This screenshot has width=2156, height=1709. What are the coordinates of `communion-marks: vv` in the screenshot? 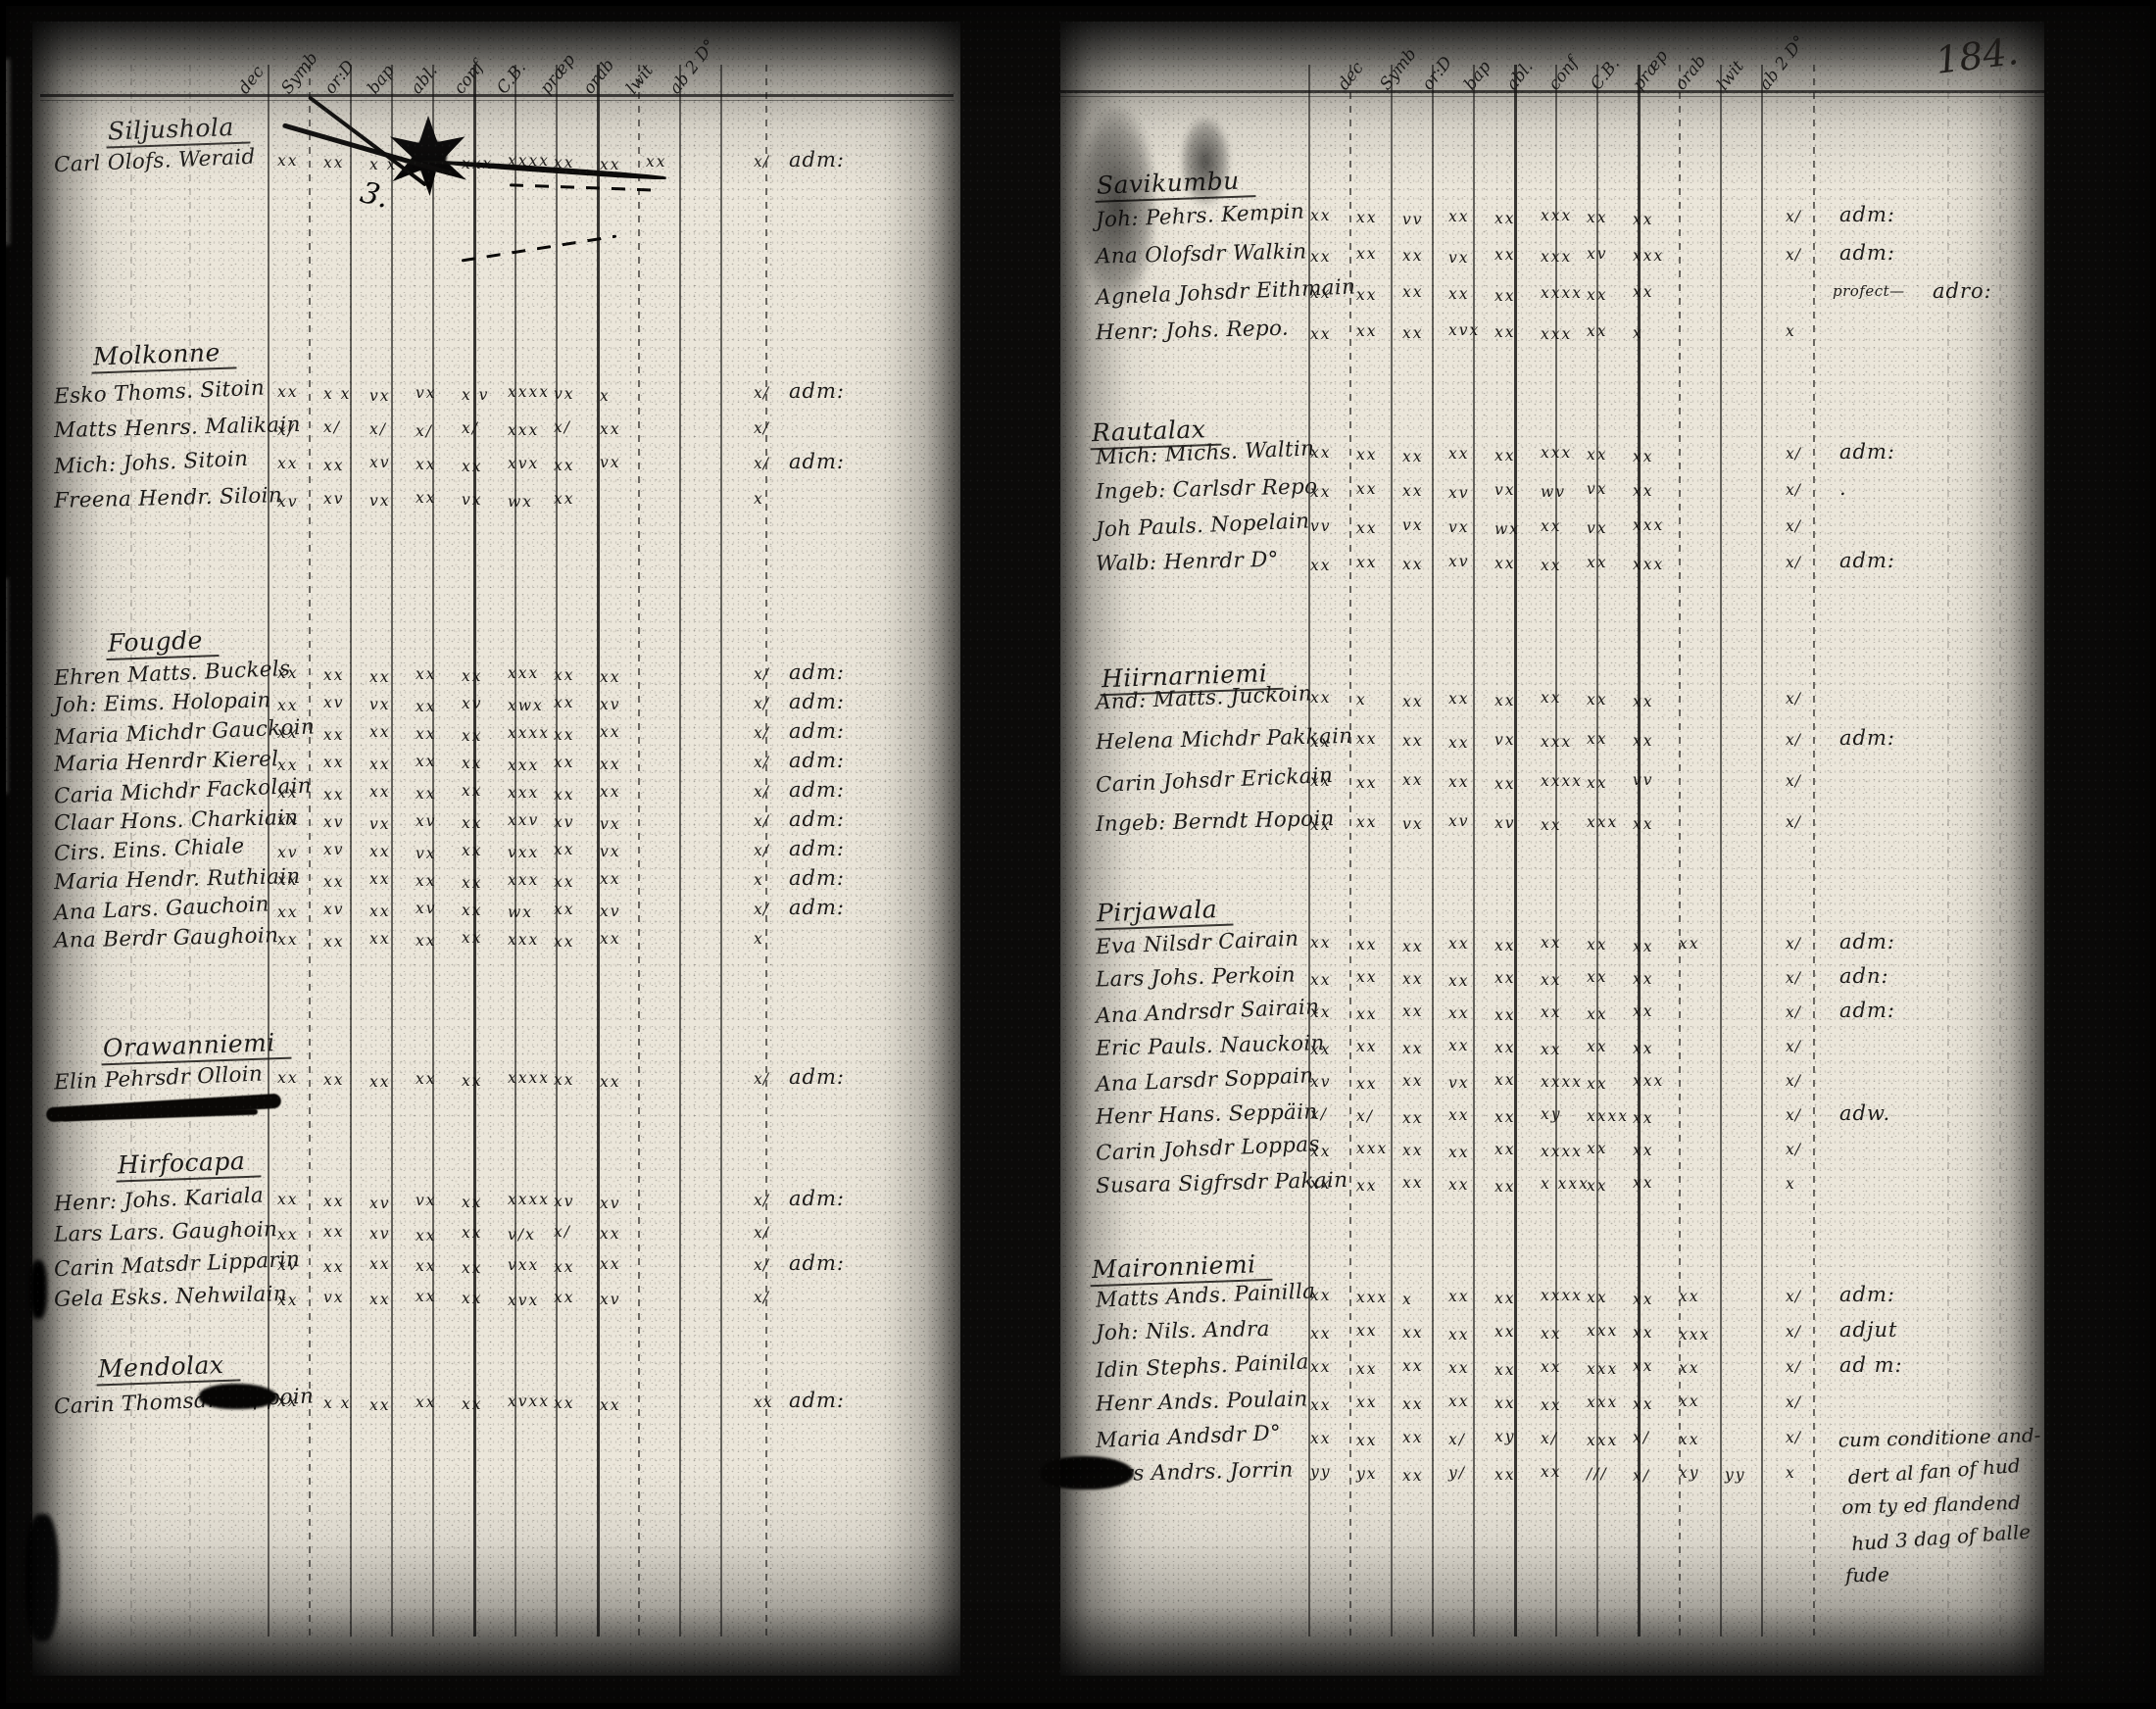 It's located at (1413, 220).